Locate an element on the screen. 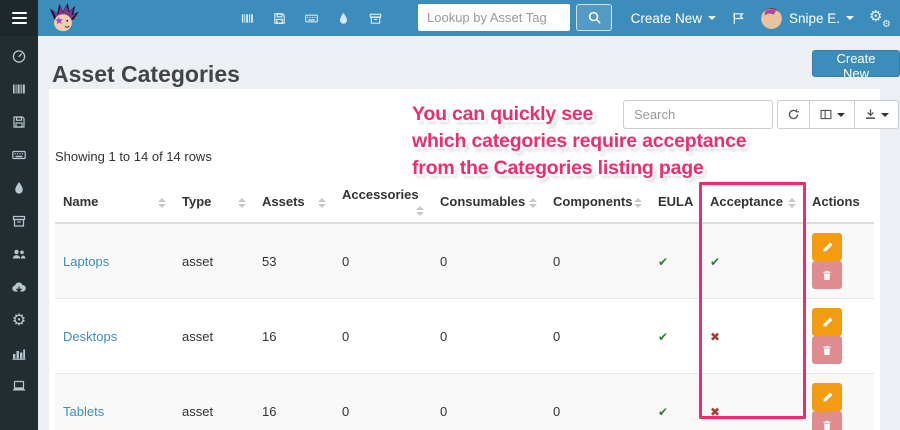 The width and height of the screenshot is (900, 430). user-name: Snipe E. is located at coordinates (814, 18).